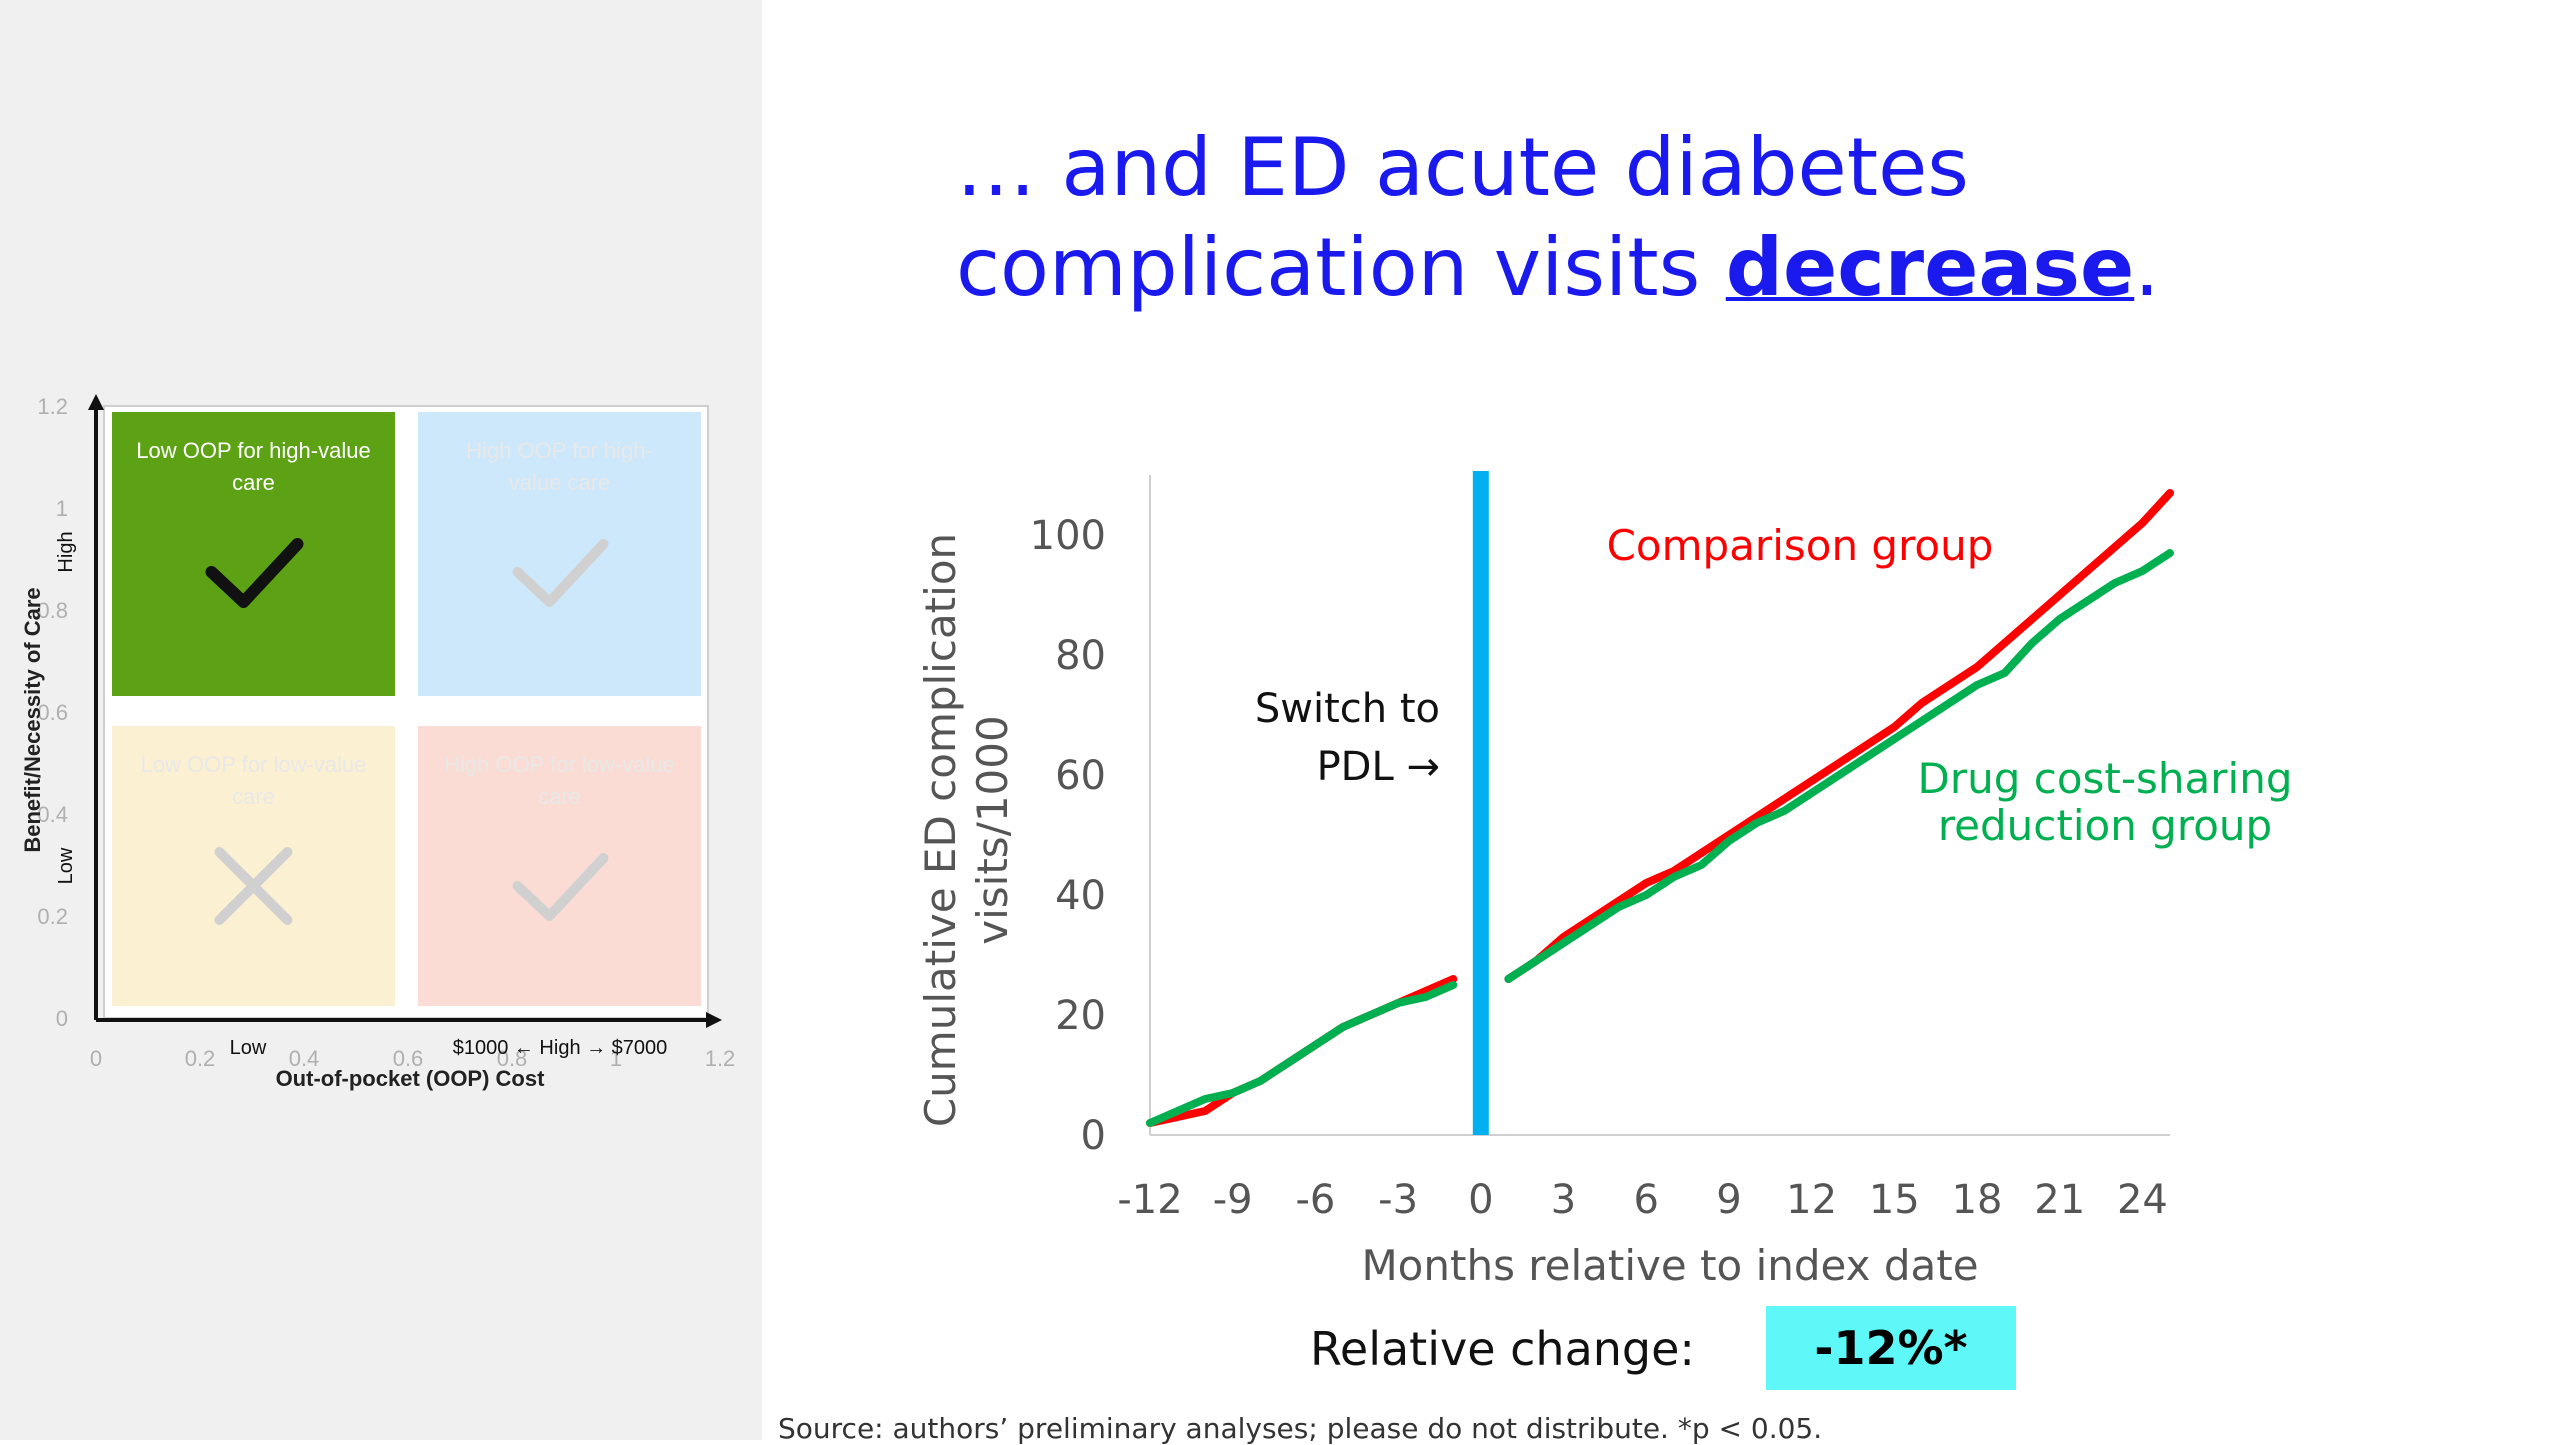 Image resolution: width=2560 pixels, height=1445 pixels. Describe the element at coordinates (1233, 1200) in the screenshot. I see `x-tick-label: -9` at that location.